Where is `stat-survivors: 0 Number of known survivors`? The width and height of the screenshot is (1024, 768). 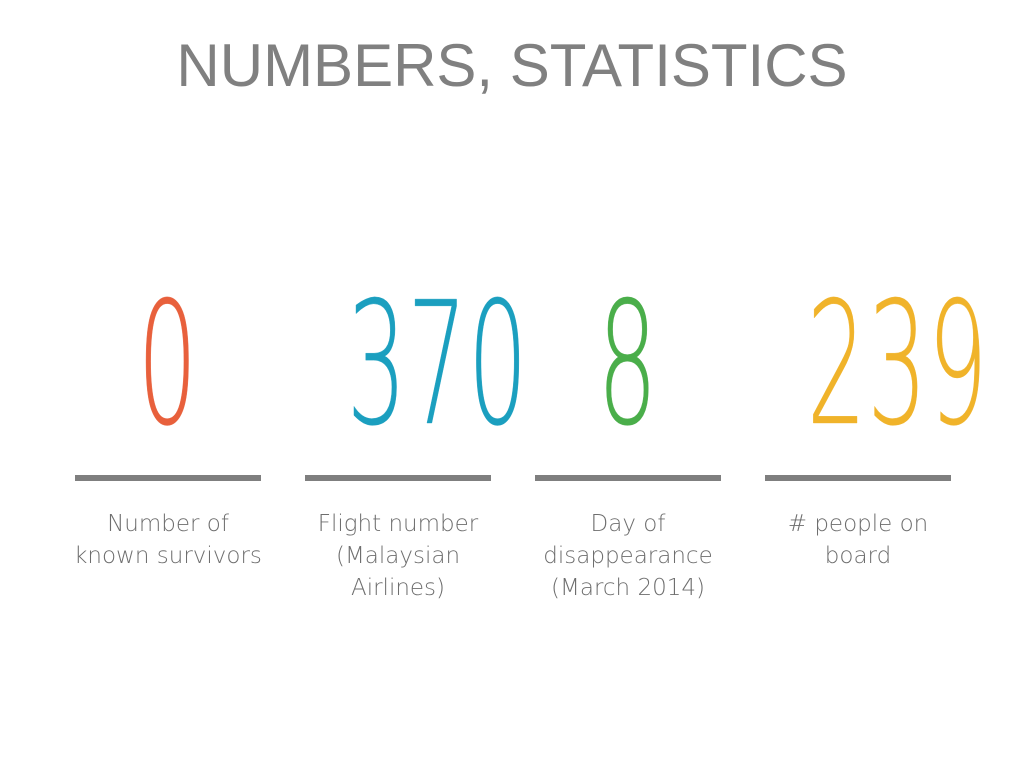 stat-survivors: 0 Number of known survivors is located at coordinates (168, 448).